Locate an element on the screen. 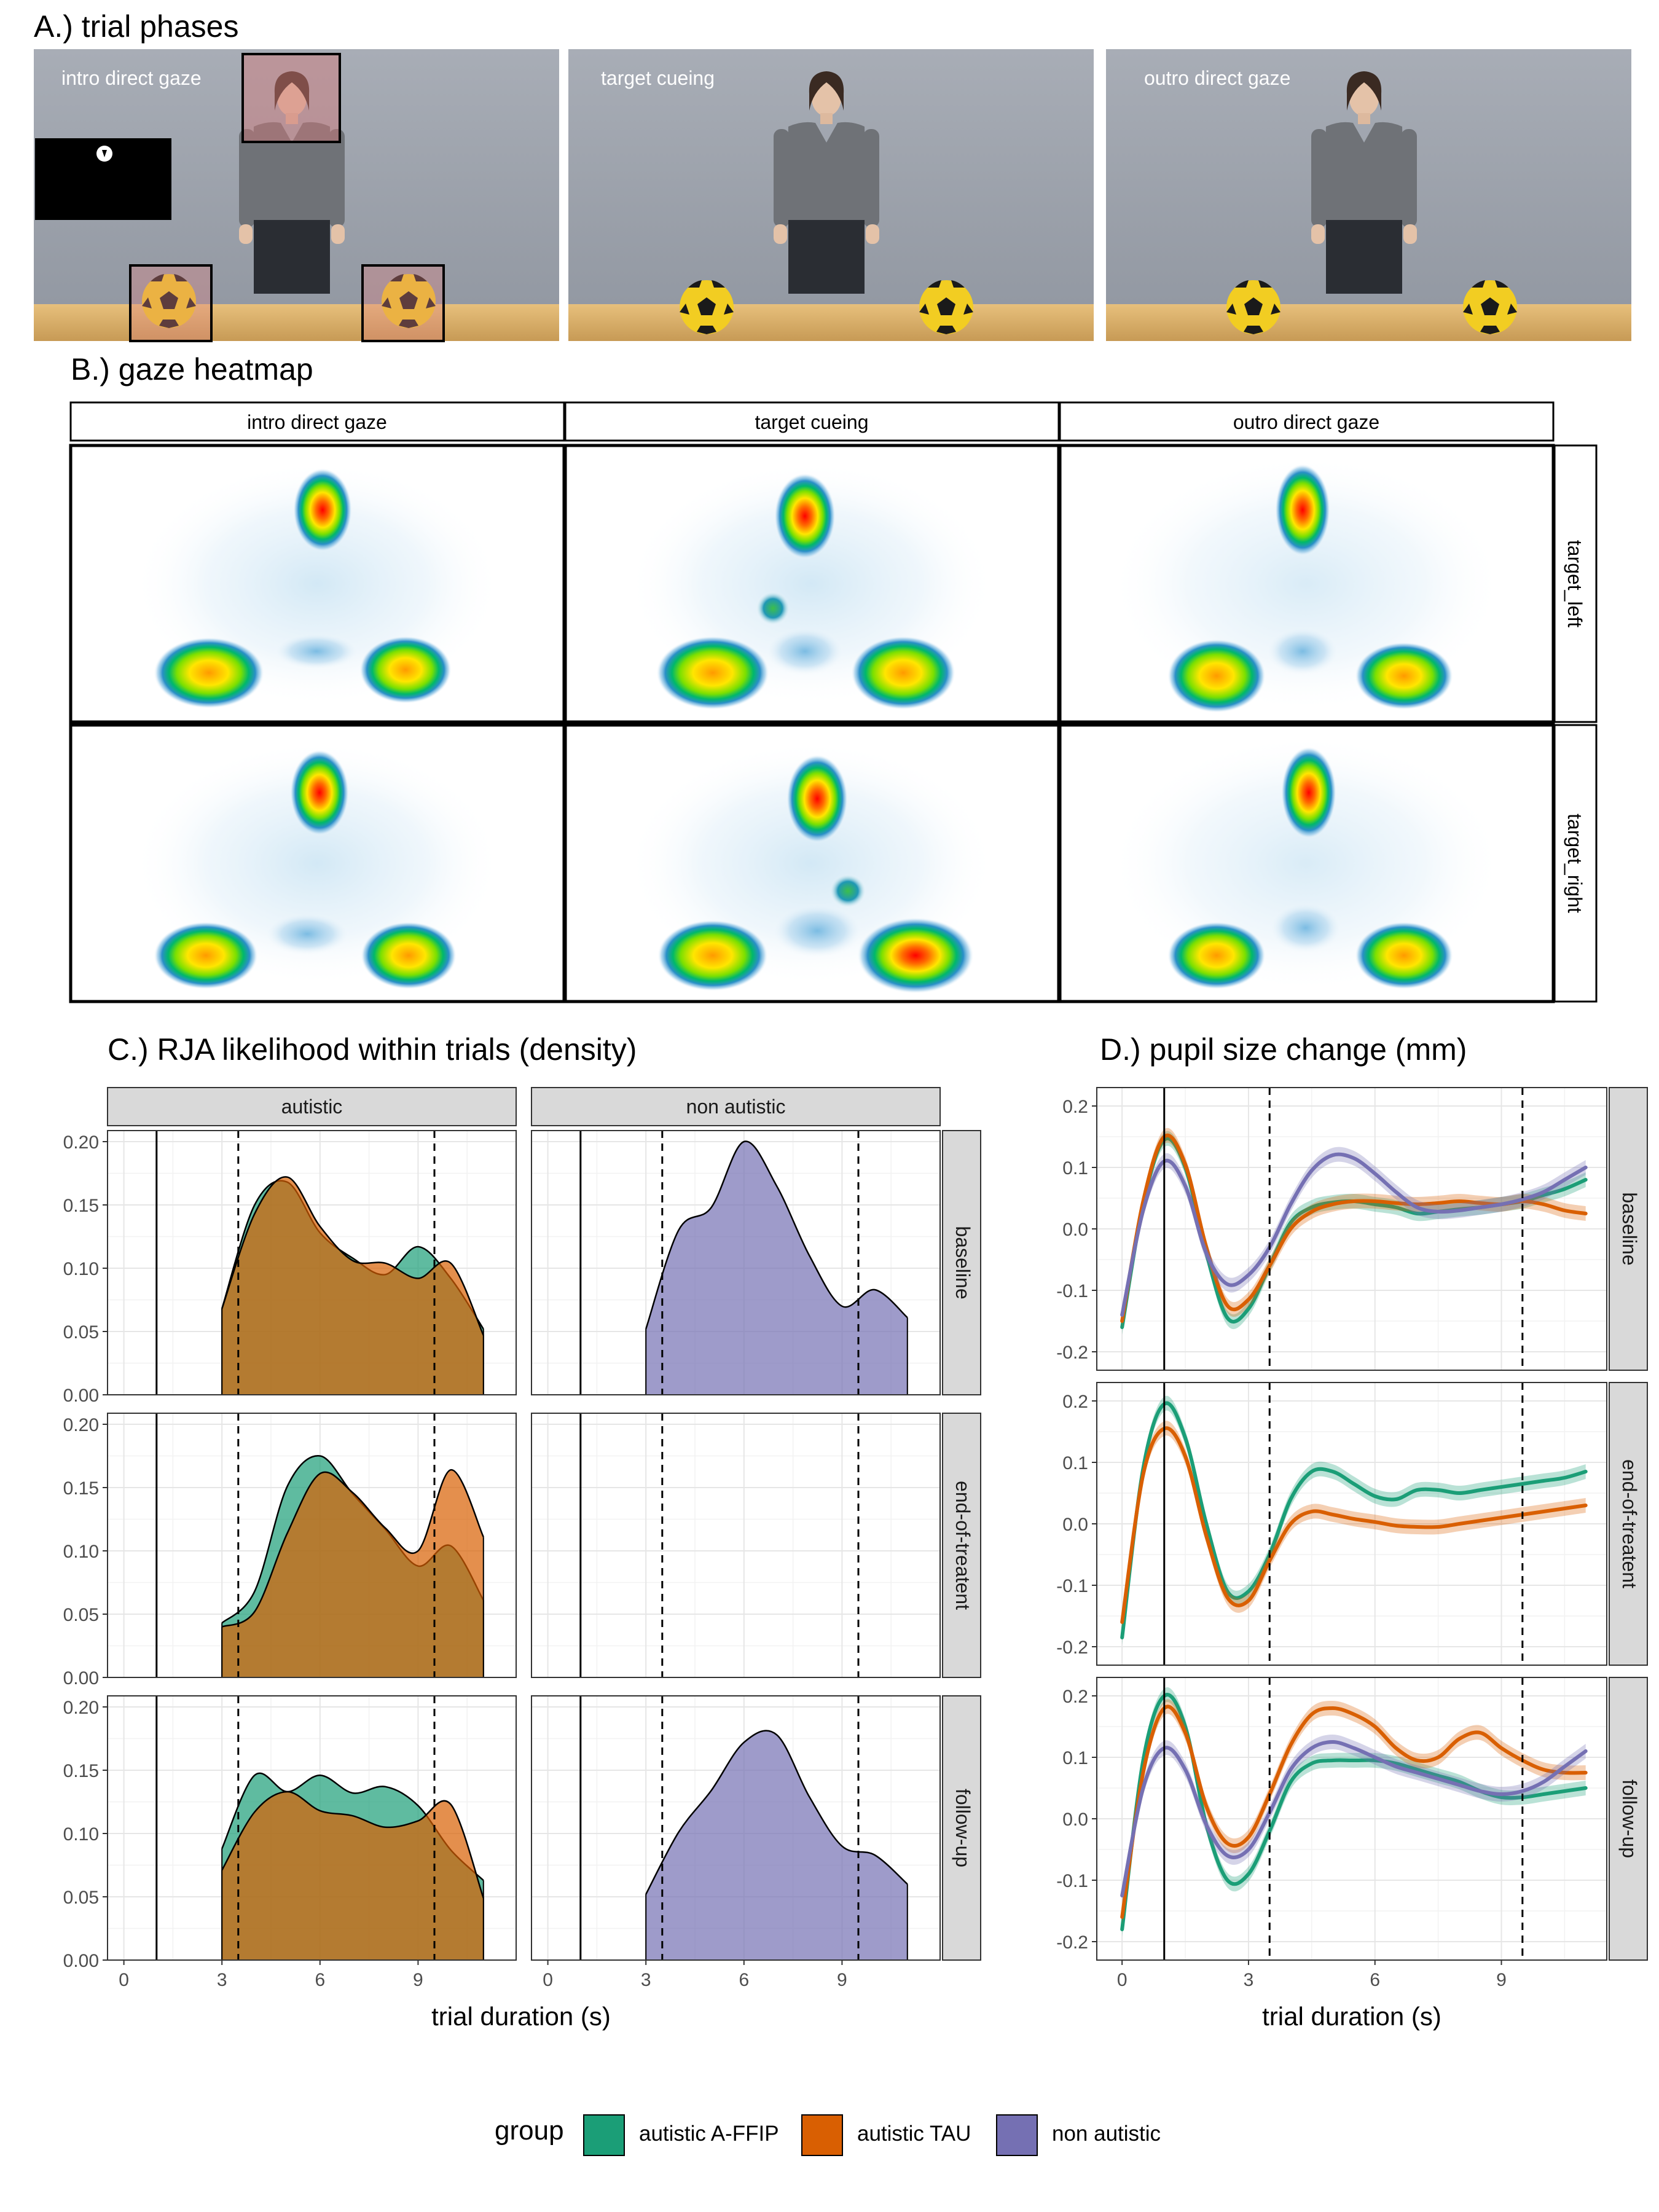 The image size is (1659, 2212). legend-label-non-autistic: non autistic is located at coordinates (1106, 2134).